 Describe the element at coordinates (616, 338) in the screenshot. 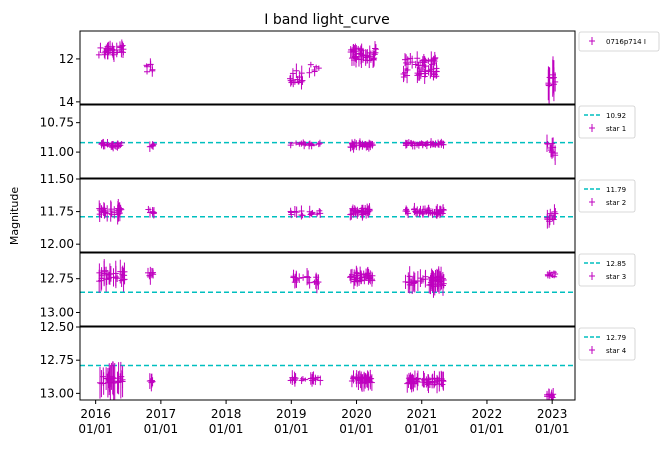

I see `legend-label: 12.79` at that location.